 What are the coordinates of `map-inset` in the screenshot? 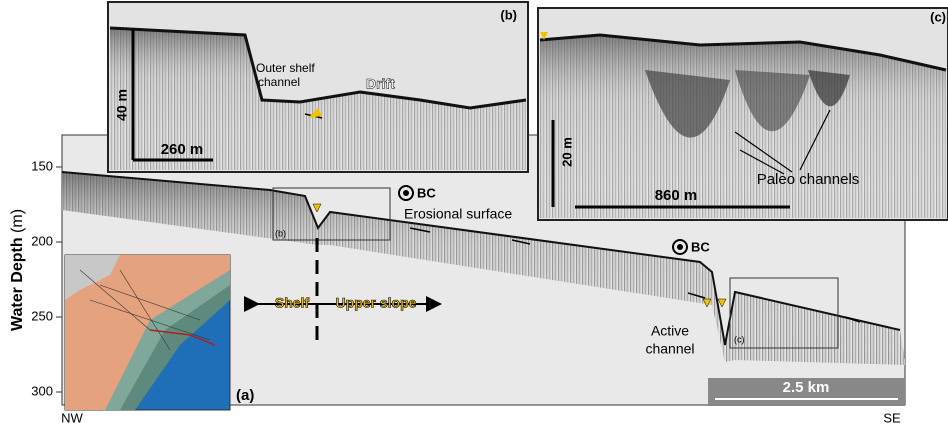 It's located at (147, 332).